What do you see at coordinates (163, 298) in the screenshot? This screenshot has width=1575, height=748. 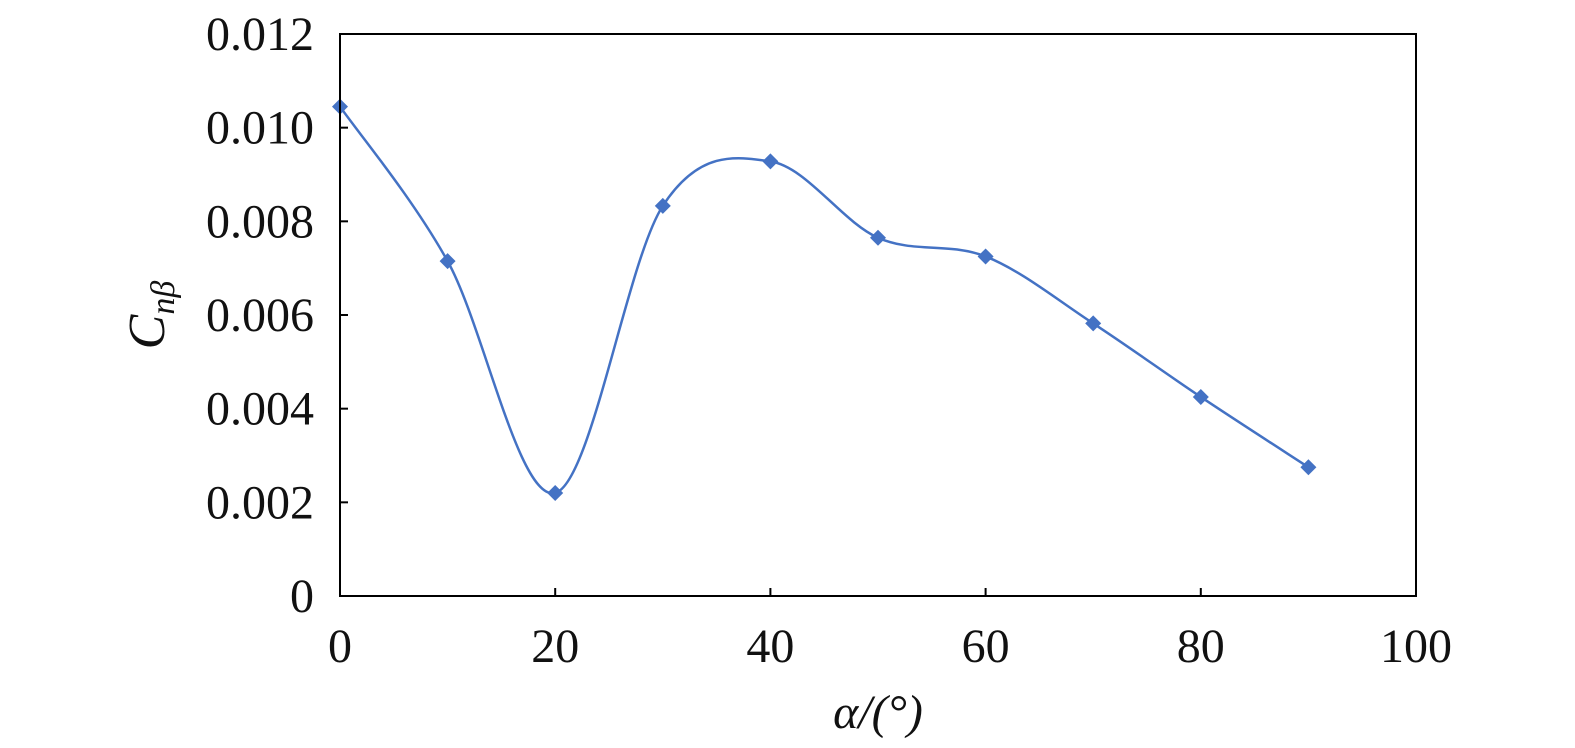 I see `y-axis-title-sub: nβ` at bounding box center [163, 298].